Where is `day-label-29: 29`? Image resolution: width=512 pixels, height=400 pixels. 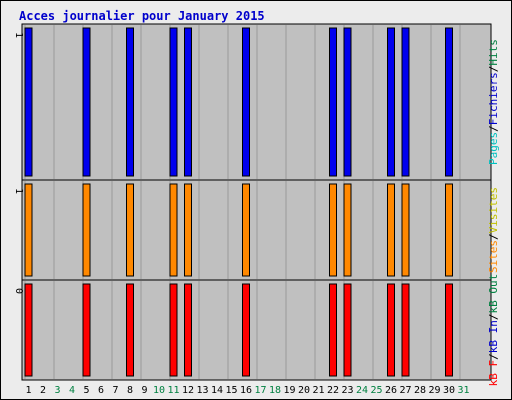
day-label-29: 29 is located at coordinates (434, 390).